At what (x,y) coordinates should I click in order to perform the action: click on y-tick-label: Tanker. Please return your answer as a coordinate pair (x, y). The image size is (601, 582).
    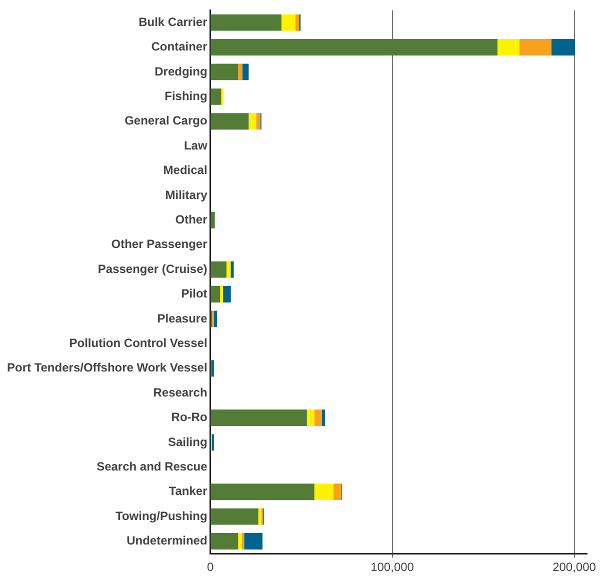
    Looking at the image, I should click on (188, 491).